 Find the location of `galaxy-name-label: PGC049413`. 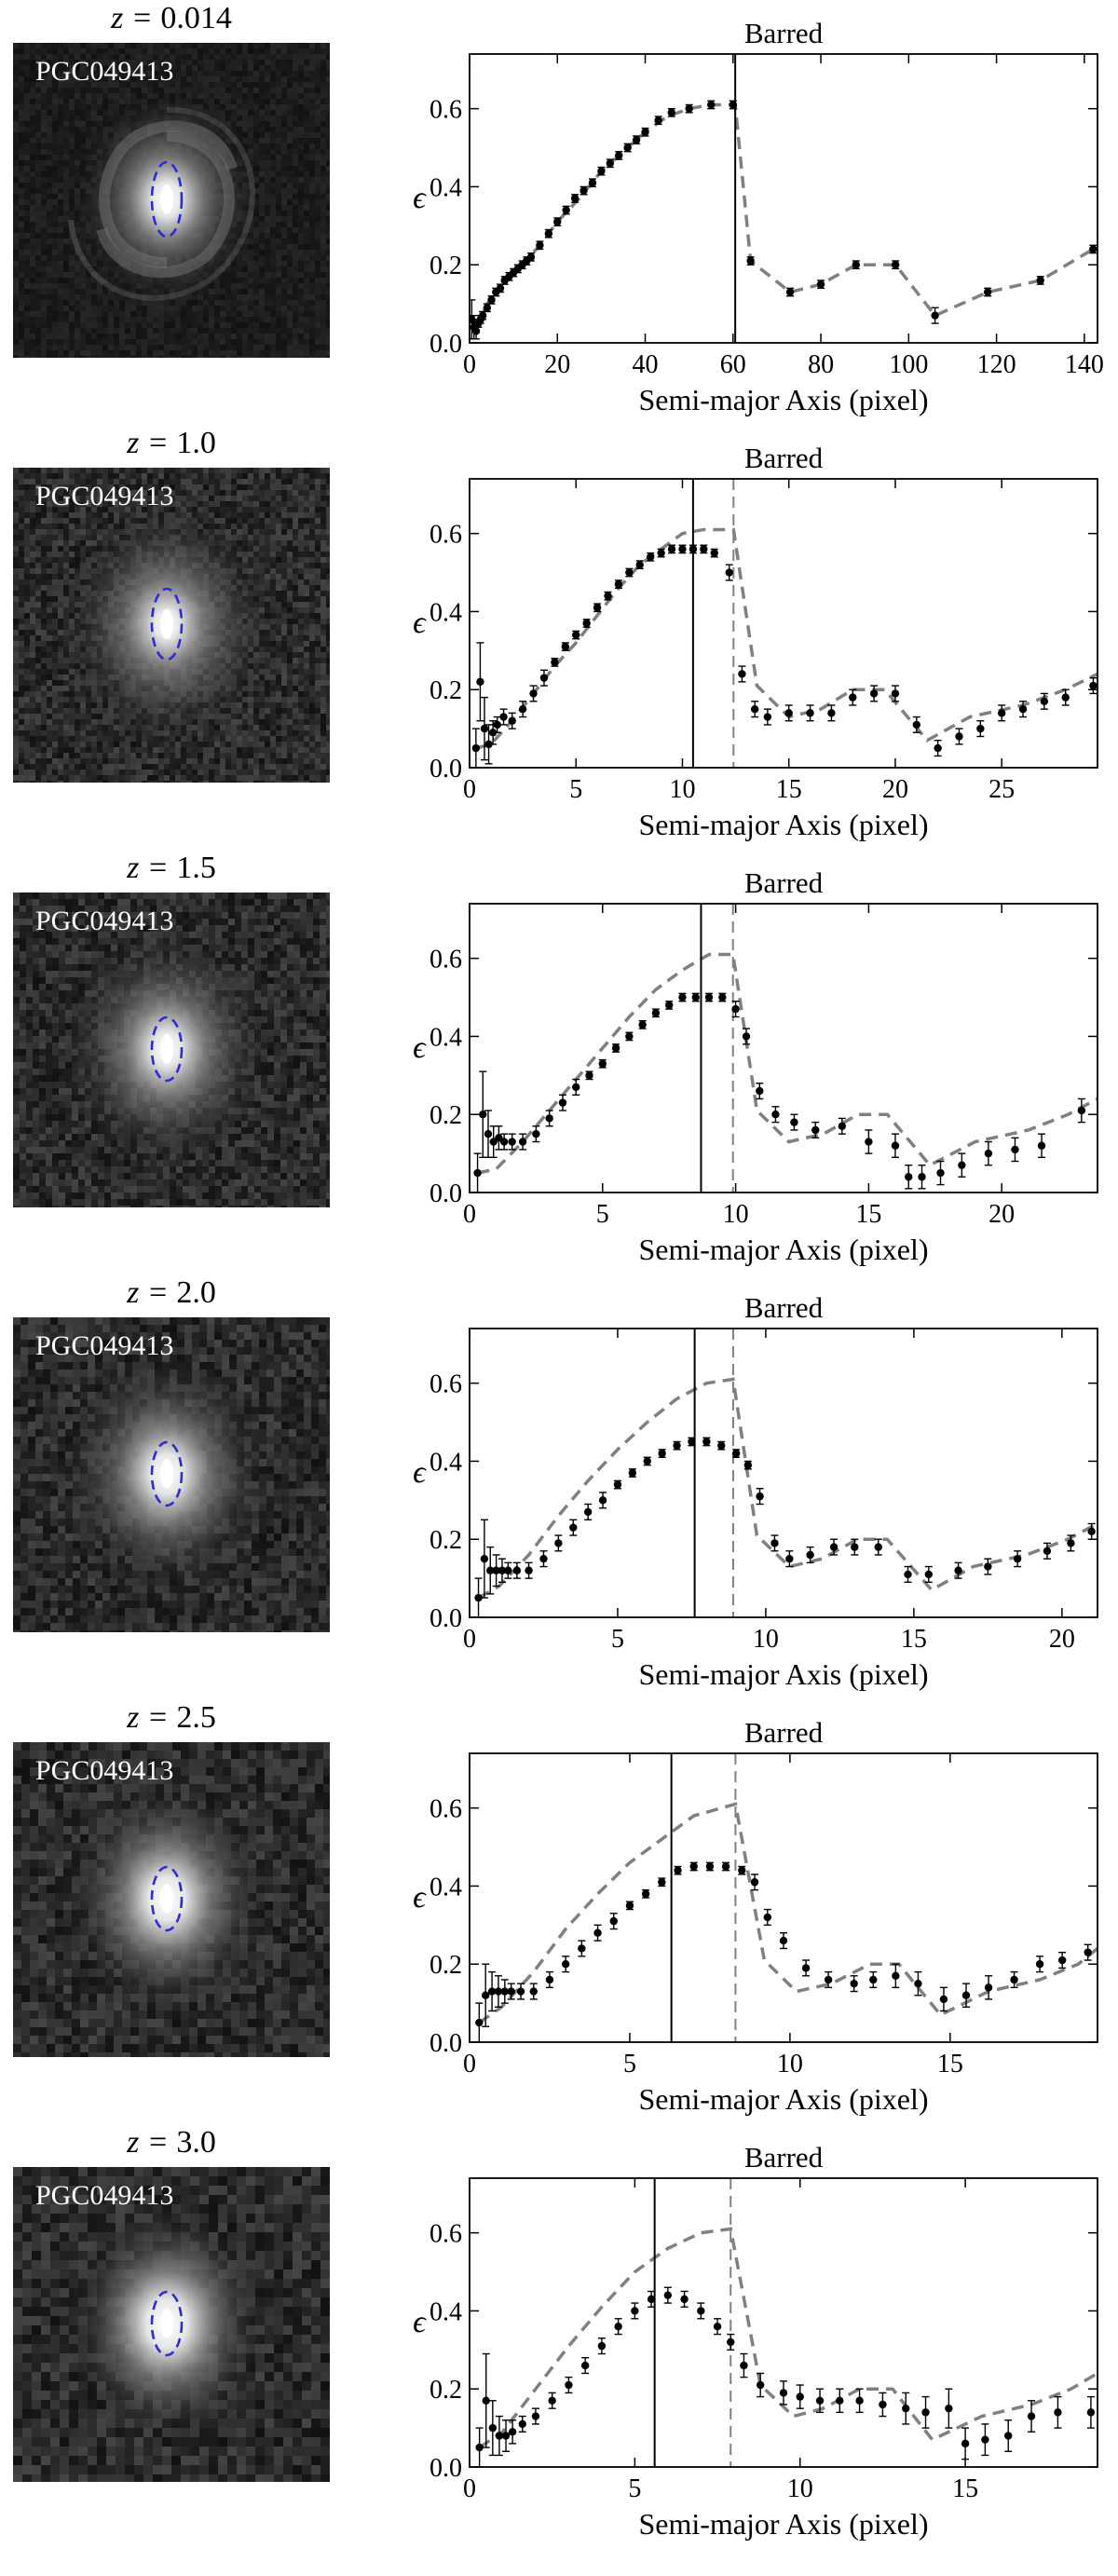

galaxy-name-label: PGC049413 is located at coordinates (104, 2195).